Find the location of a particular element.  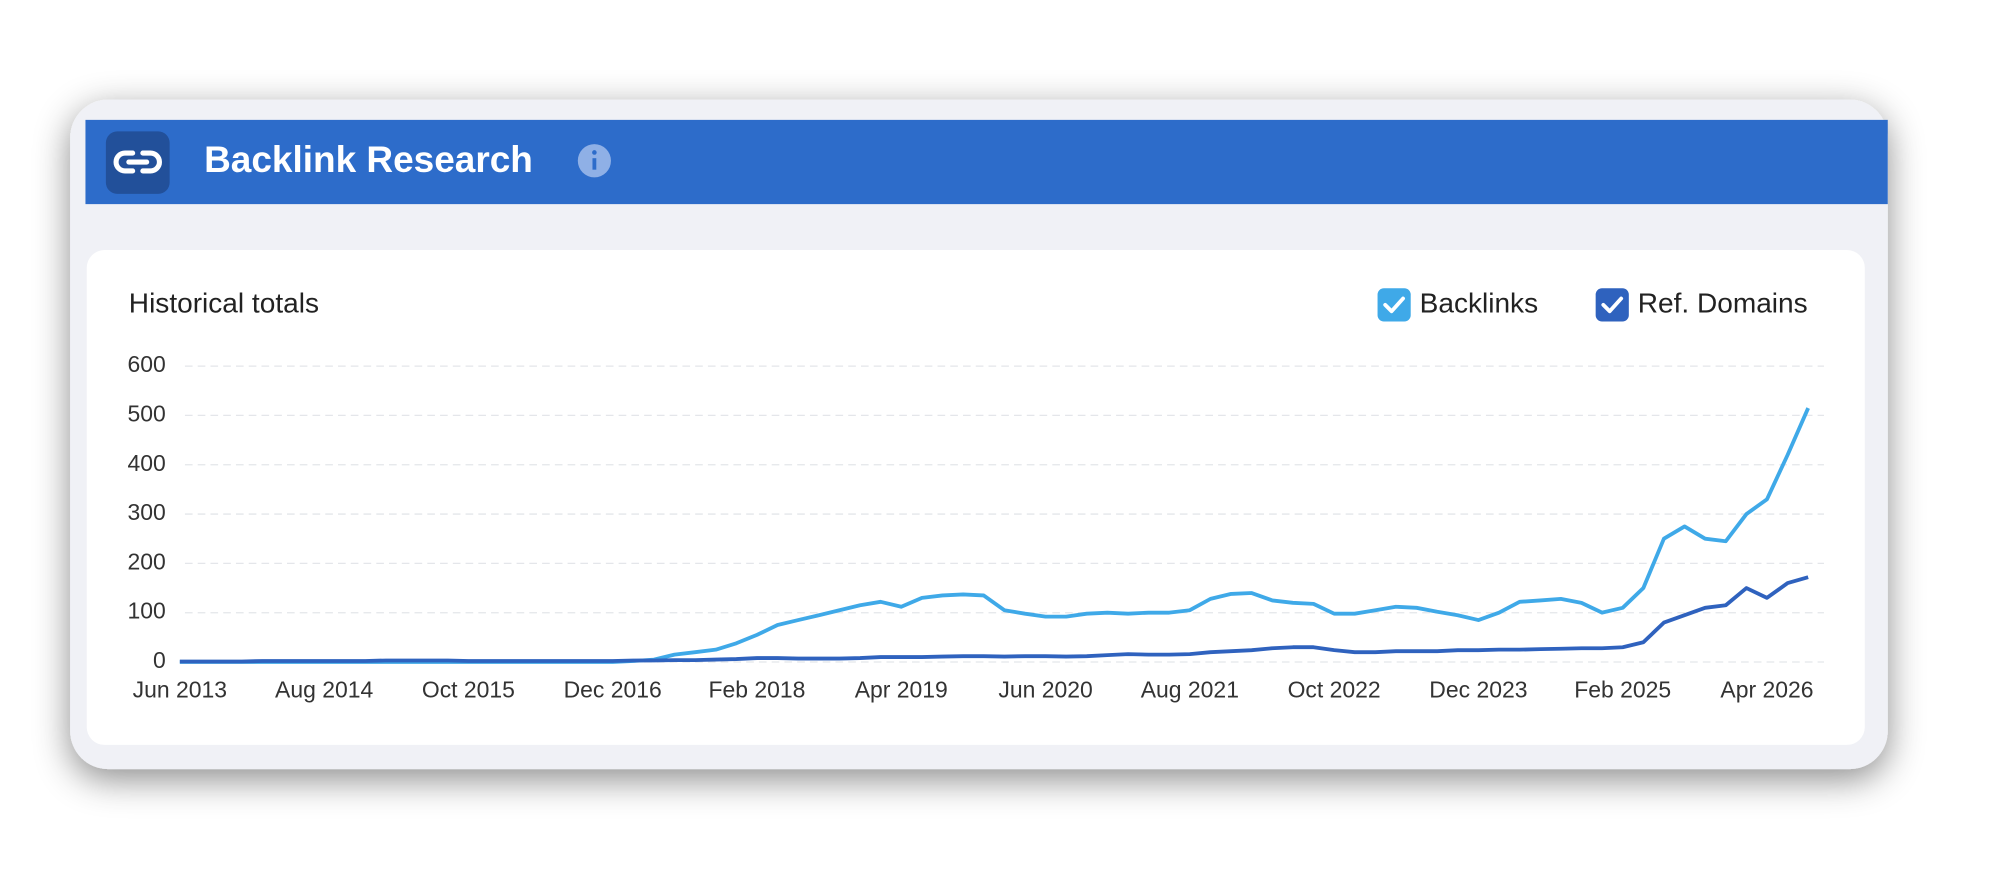

x-tick-label: Aug 2021 is located at coordinates (1190, 689).